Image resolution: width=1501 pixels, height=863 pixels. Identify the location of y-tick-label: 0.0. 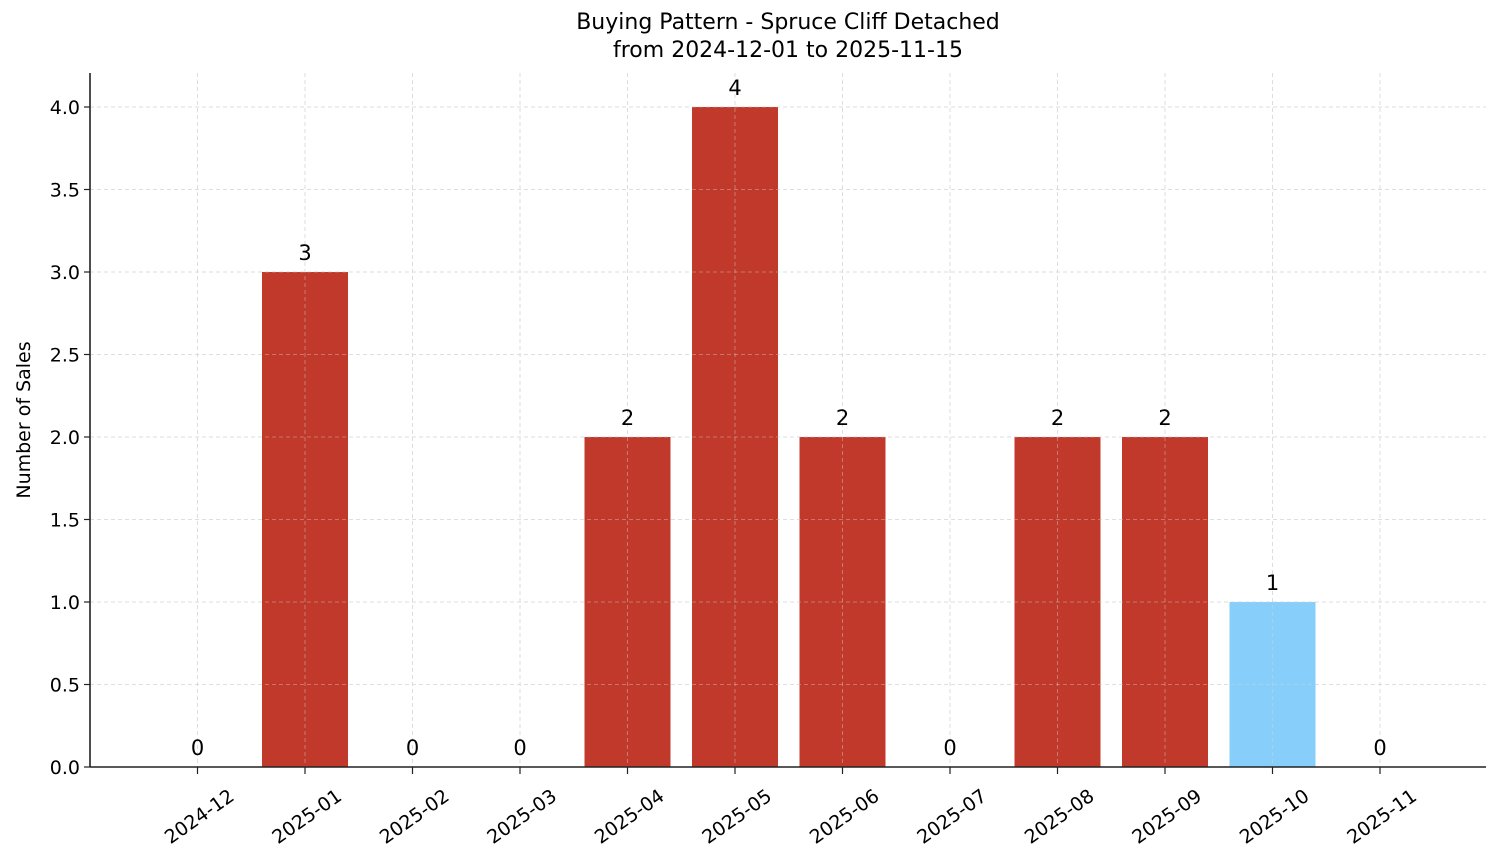
(65, 768).